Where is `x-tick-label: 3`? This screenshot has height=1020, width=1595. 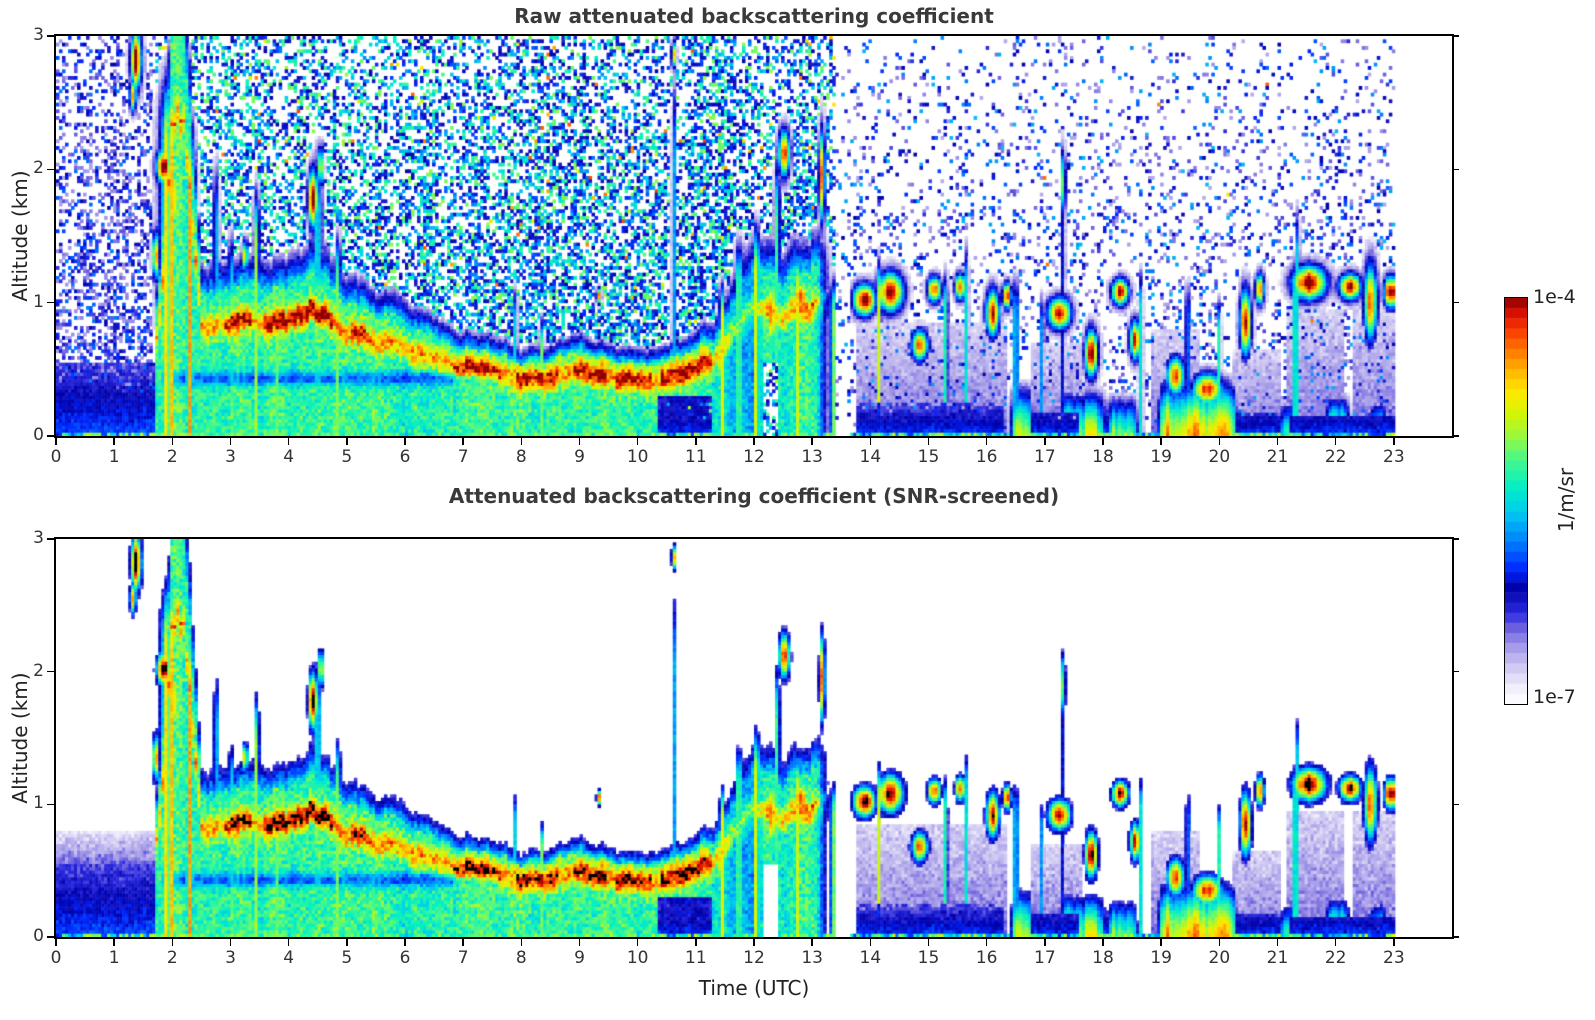
x-tick-label: 3 is located at coordinates (230, 958).